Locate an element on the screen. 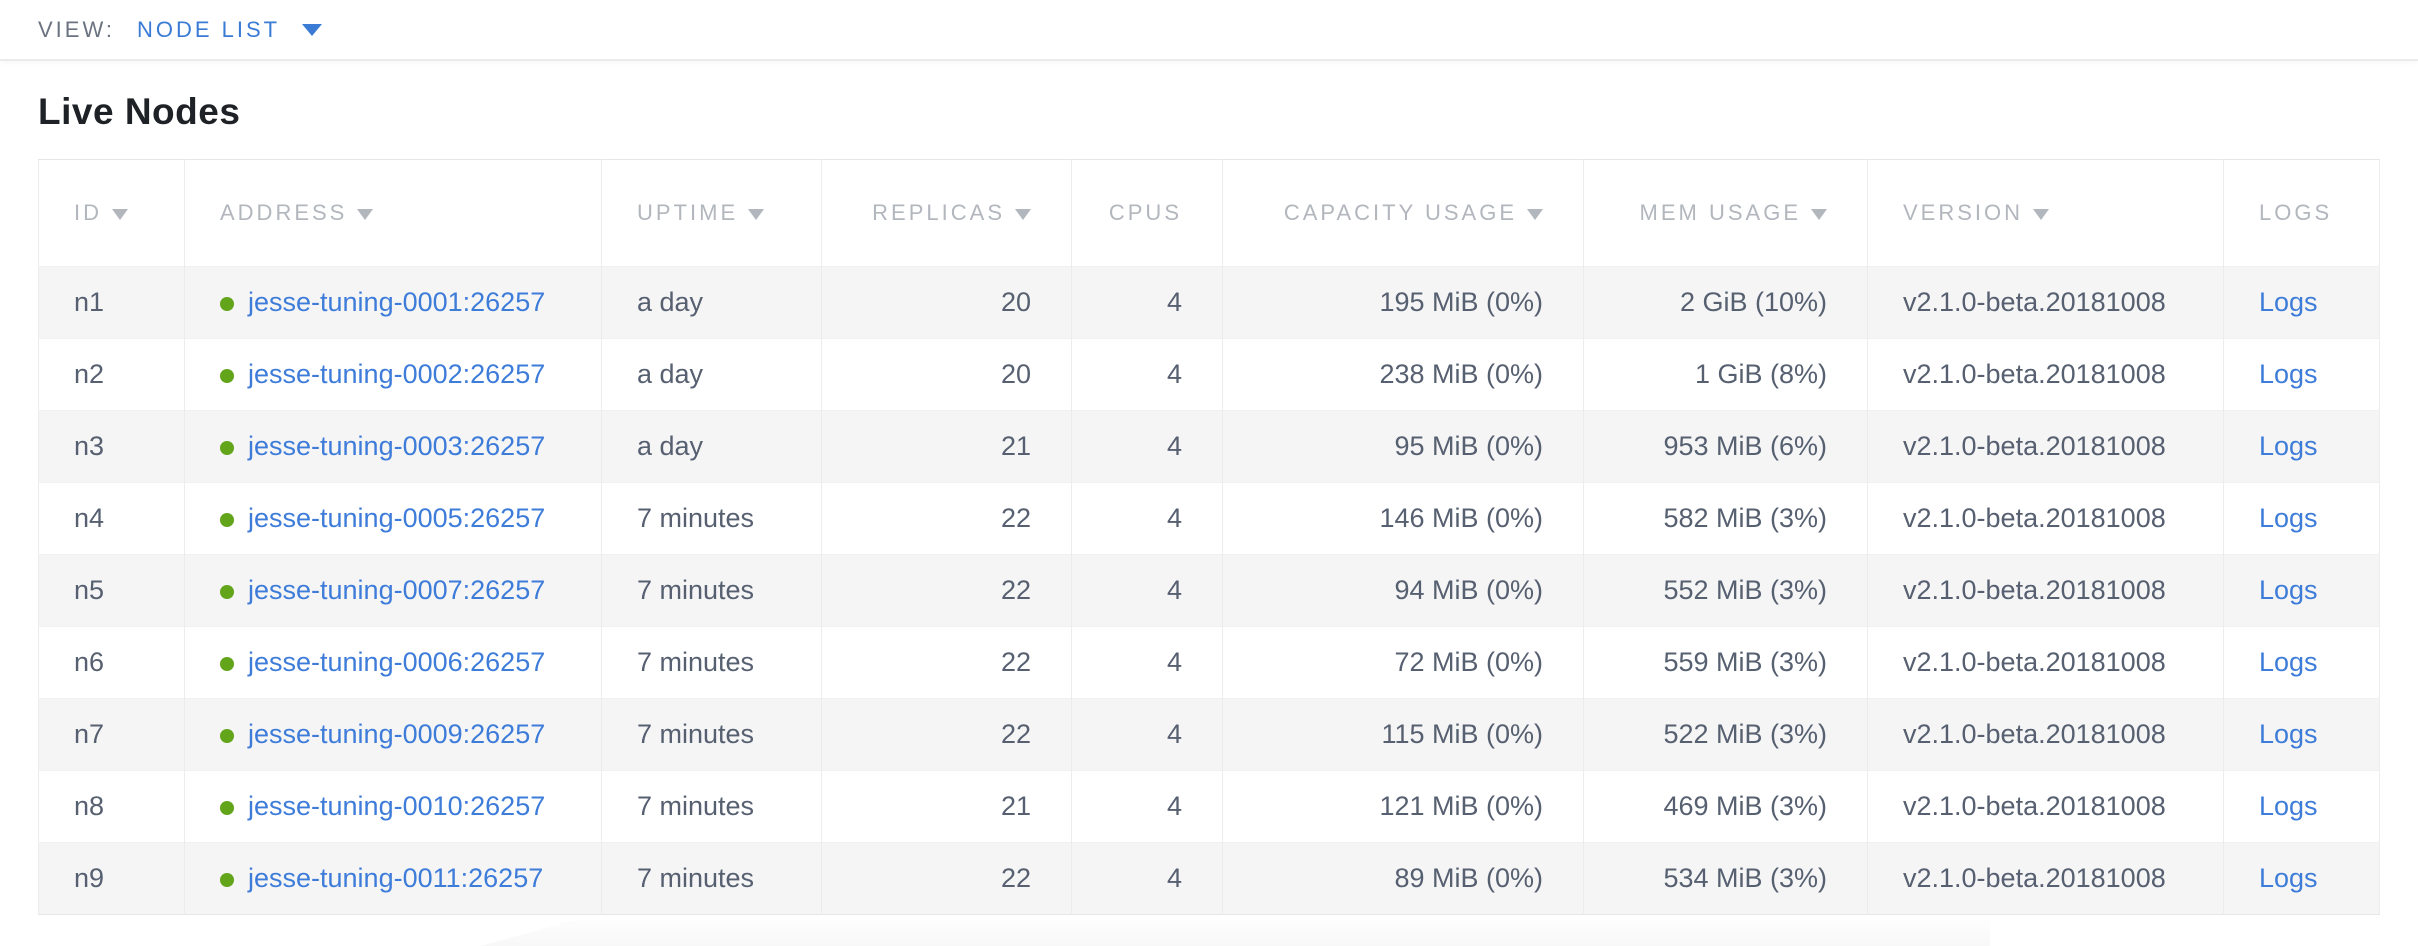 The image size is (2418, 946). column-header-version: VERSION is located at coordinates (2045, 213).